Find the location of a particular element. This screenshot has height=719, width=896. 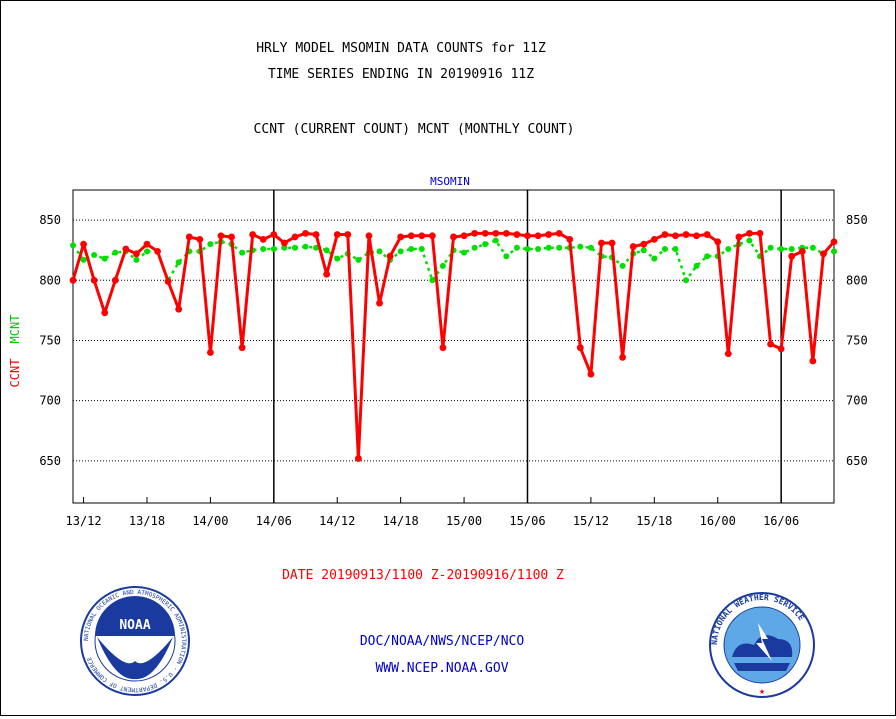

y-axis-label-mcnt: MCNT is located at coordinates (15, 329).